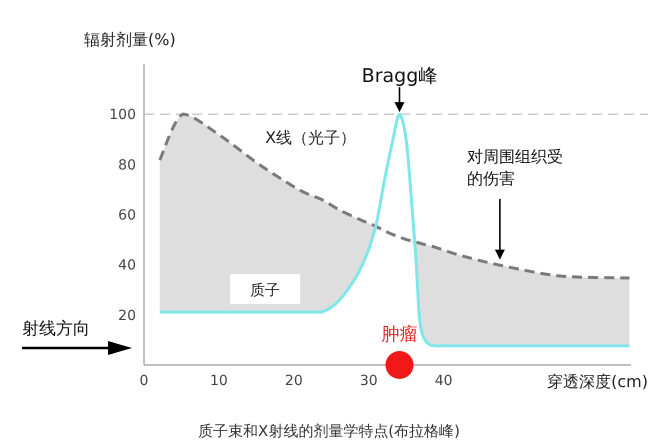 This screenshot has height=447, width=658. Describe the element at coordinates (144, 381) in the screenshot. I see `x-tick-label: 0` at that location.